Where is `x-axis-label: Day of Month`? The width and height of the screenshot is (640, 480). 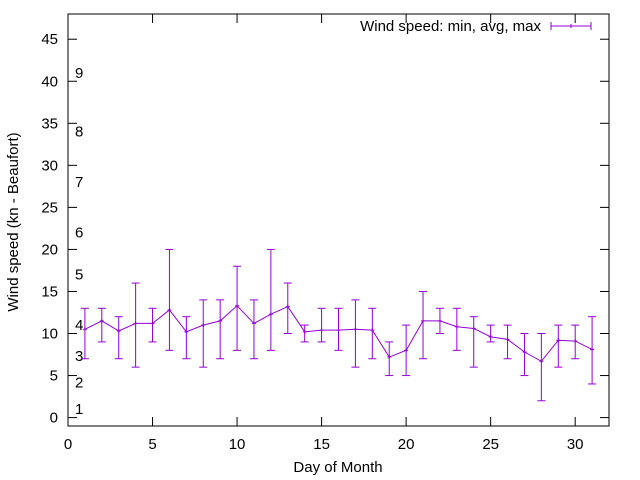 x-axis-label: Day of Month is located at coordinates (337, 467).